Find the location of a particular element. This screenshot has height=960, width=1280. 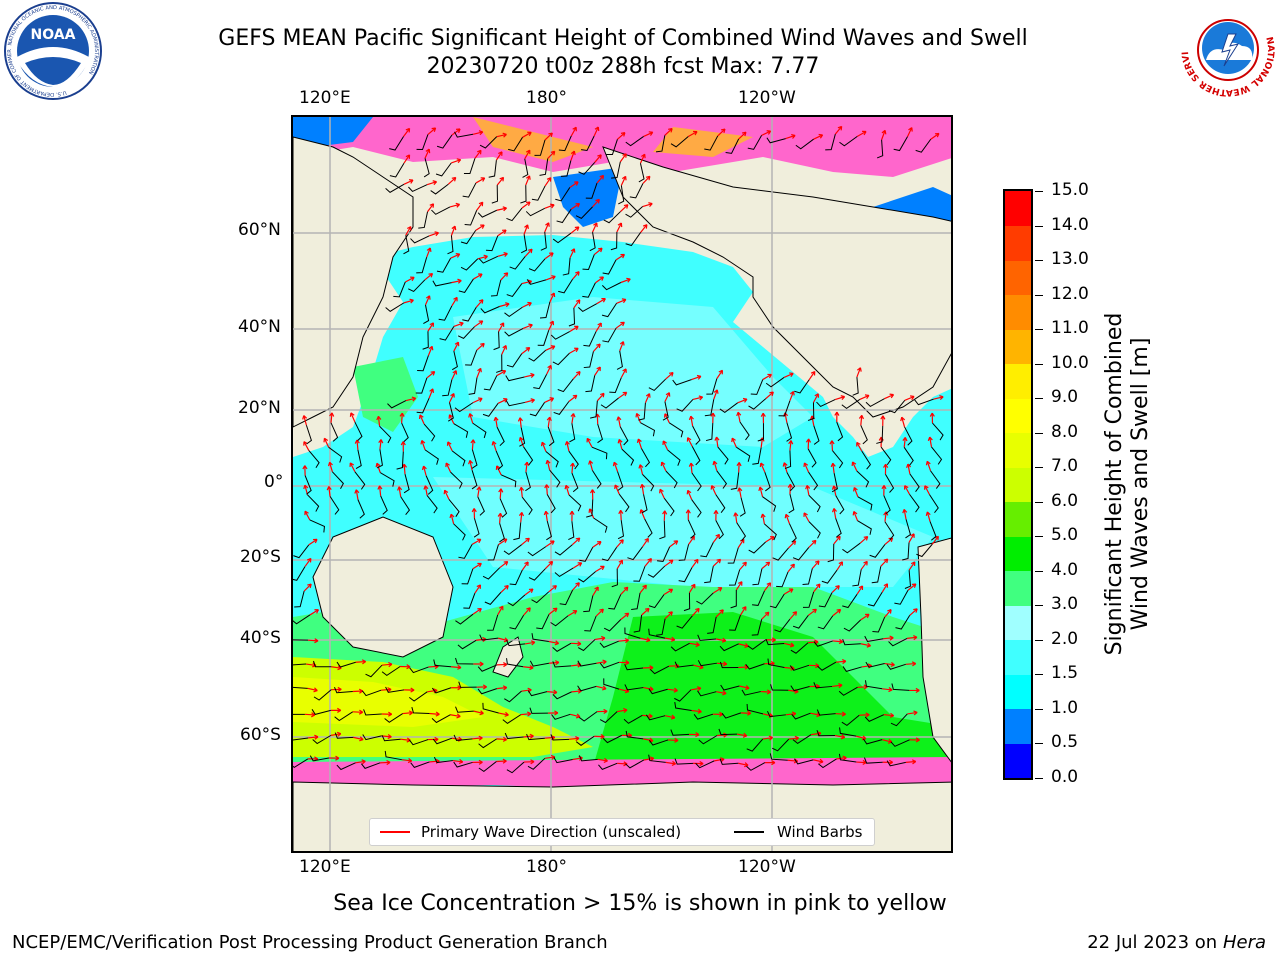

lat-label: 20°S is located at coordinates (260, 557).